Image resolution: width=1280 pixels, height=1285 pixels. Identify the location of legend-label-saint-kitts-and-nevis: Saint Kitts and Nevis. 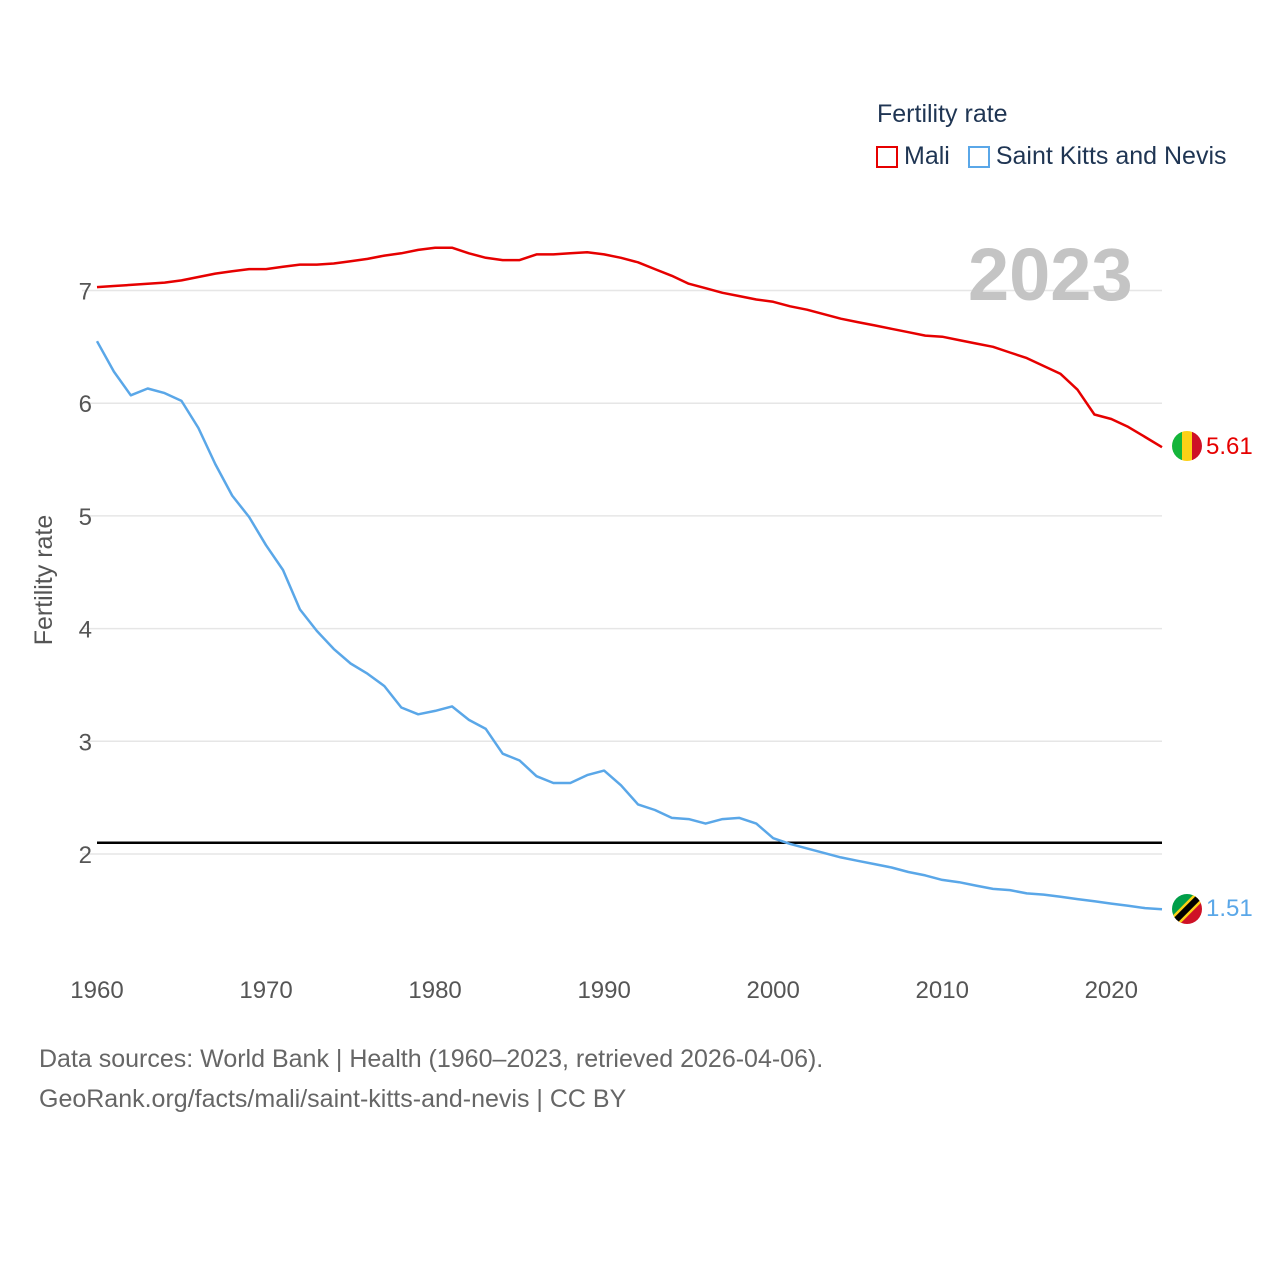
(1111, 156).